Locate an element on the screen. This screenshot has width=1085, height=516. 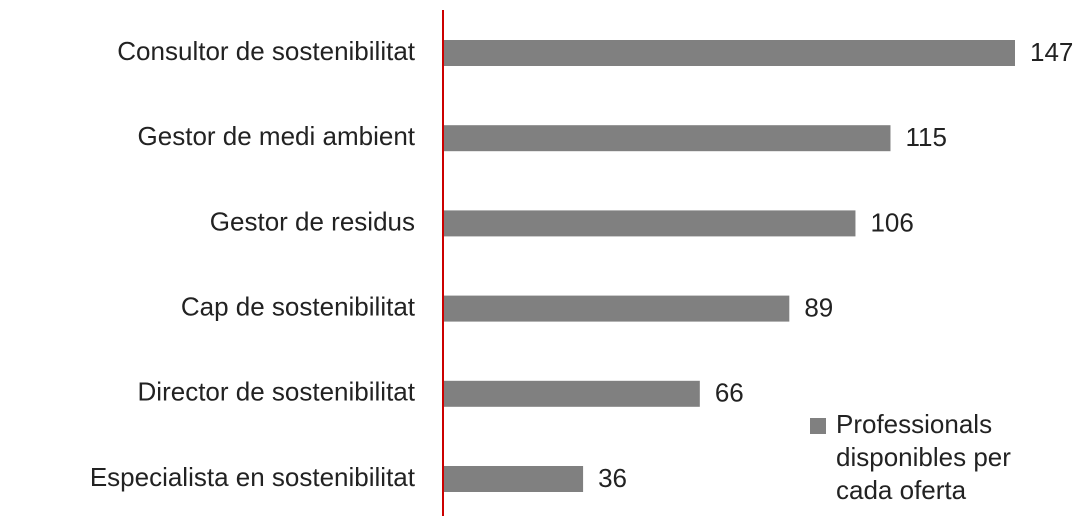
category-label: Especialista en sostenibilitat is located at coordinates (253, 477).